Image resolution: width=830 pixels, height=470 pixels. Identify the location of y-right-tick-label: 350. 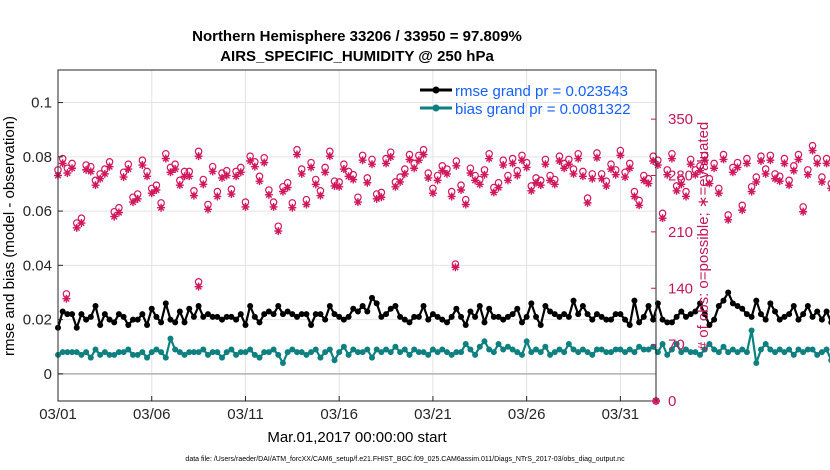
(680, 119).